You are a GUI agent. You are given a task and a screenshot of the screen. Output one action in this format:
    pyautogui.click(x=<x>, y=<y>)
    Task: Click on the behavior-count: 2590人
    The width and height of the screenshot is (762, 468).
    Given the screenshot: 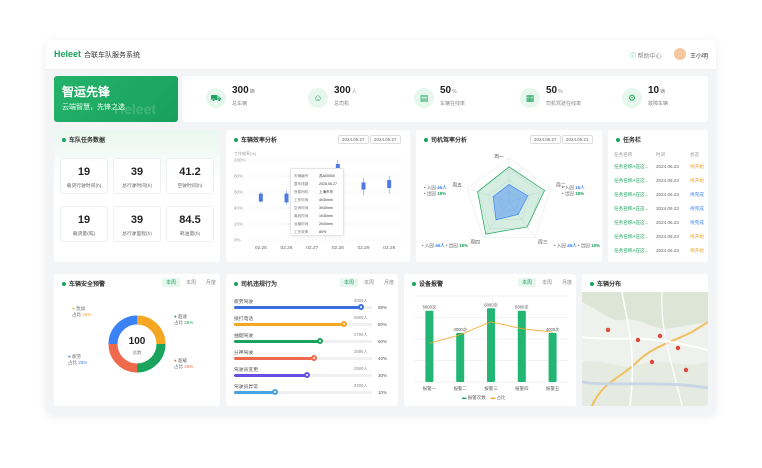 What is the action you would take?
    pyautogui.click(x=361, y=351)
    